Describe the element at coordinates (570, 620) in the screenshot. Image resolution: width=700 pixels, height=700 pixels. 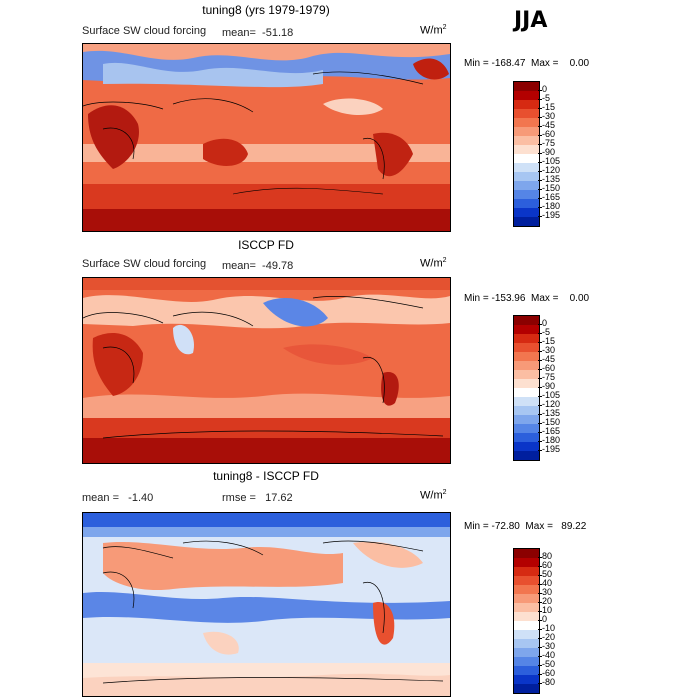
I see `panel3-colorbar-labels: 80 60 50 40 30 20 10 0 -10 -20 -30 -40 -50 -60 -80` at that location.